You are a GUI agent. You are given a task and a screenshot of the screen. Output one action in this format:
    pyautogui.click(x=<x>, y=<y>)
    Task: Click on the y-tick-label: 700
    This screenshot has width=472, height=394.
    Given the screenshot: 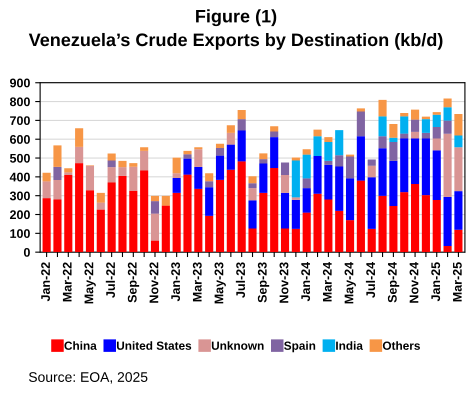 What is the action you would take?
    pyautogui.click(x=20, y=121)
    